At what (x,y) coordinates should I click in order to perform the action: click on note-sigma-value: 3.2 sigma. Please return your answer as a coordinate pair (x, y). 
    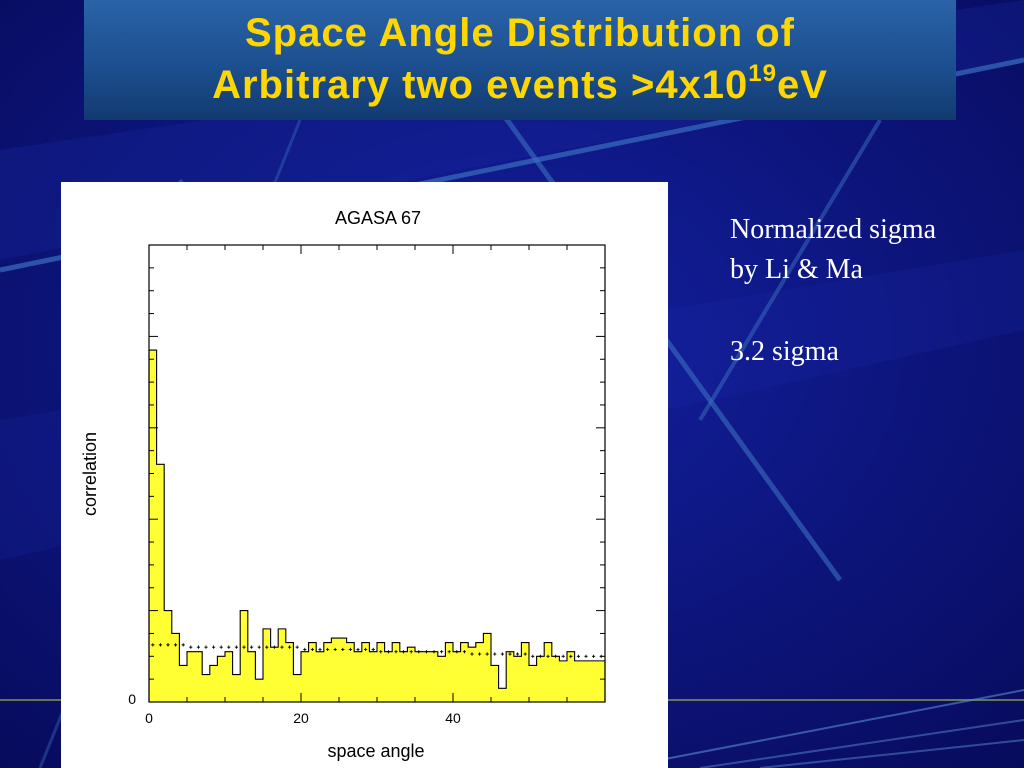
    Looking at the image, I should click on (784, 351).